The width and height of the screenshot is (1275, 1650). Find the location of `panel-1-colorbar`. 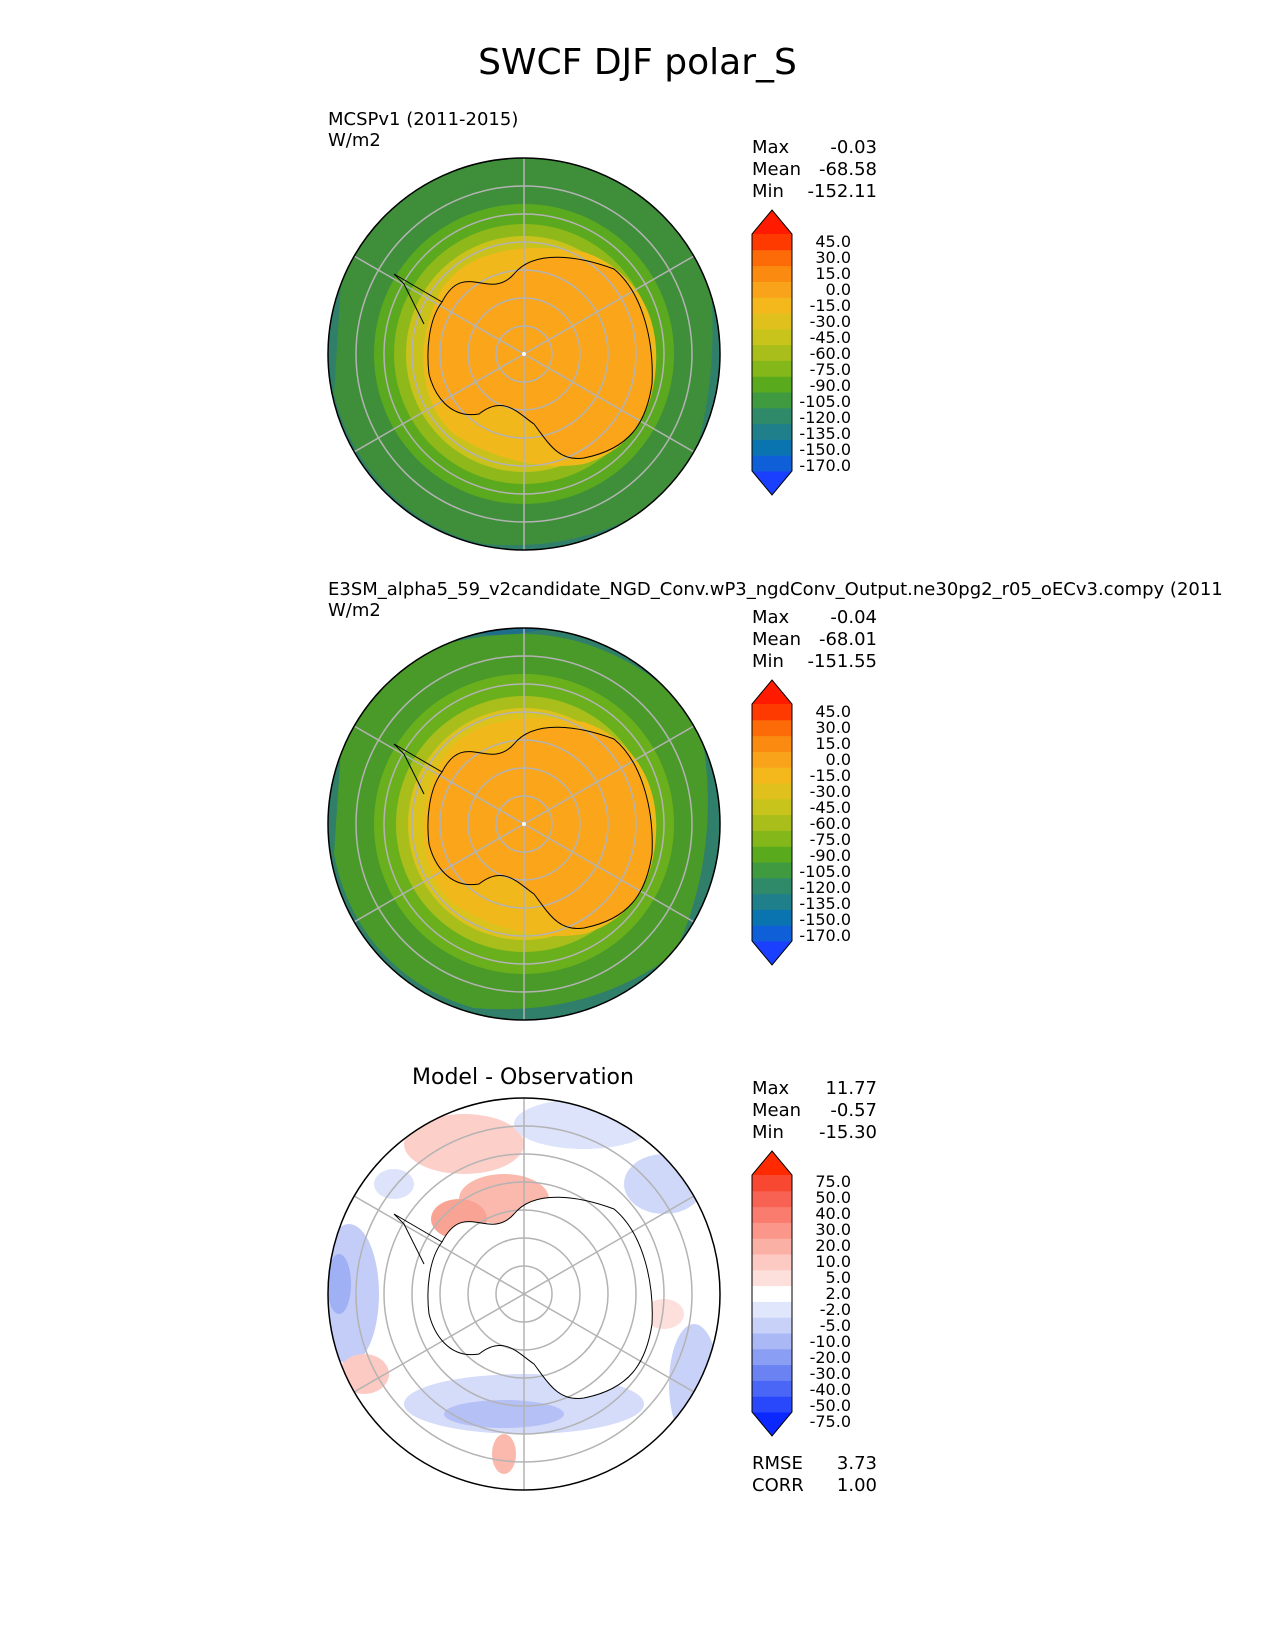

panel-1-colorbar is located at coordinates (772, 352).